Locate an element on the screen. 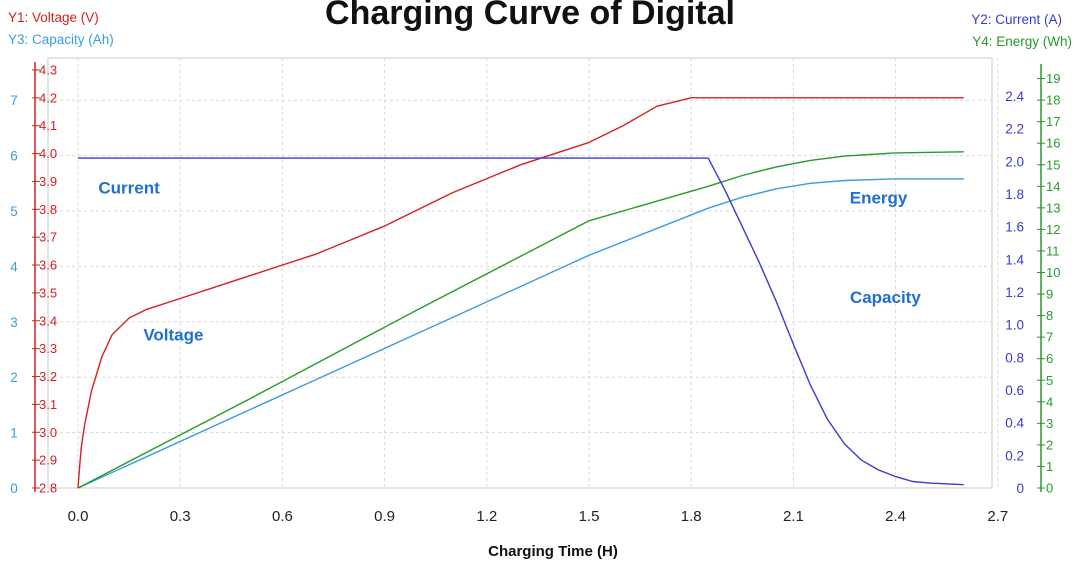  x-tick-label: 2.7 is located at coordinates (997, 516).